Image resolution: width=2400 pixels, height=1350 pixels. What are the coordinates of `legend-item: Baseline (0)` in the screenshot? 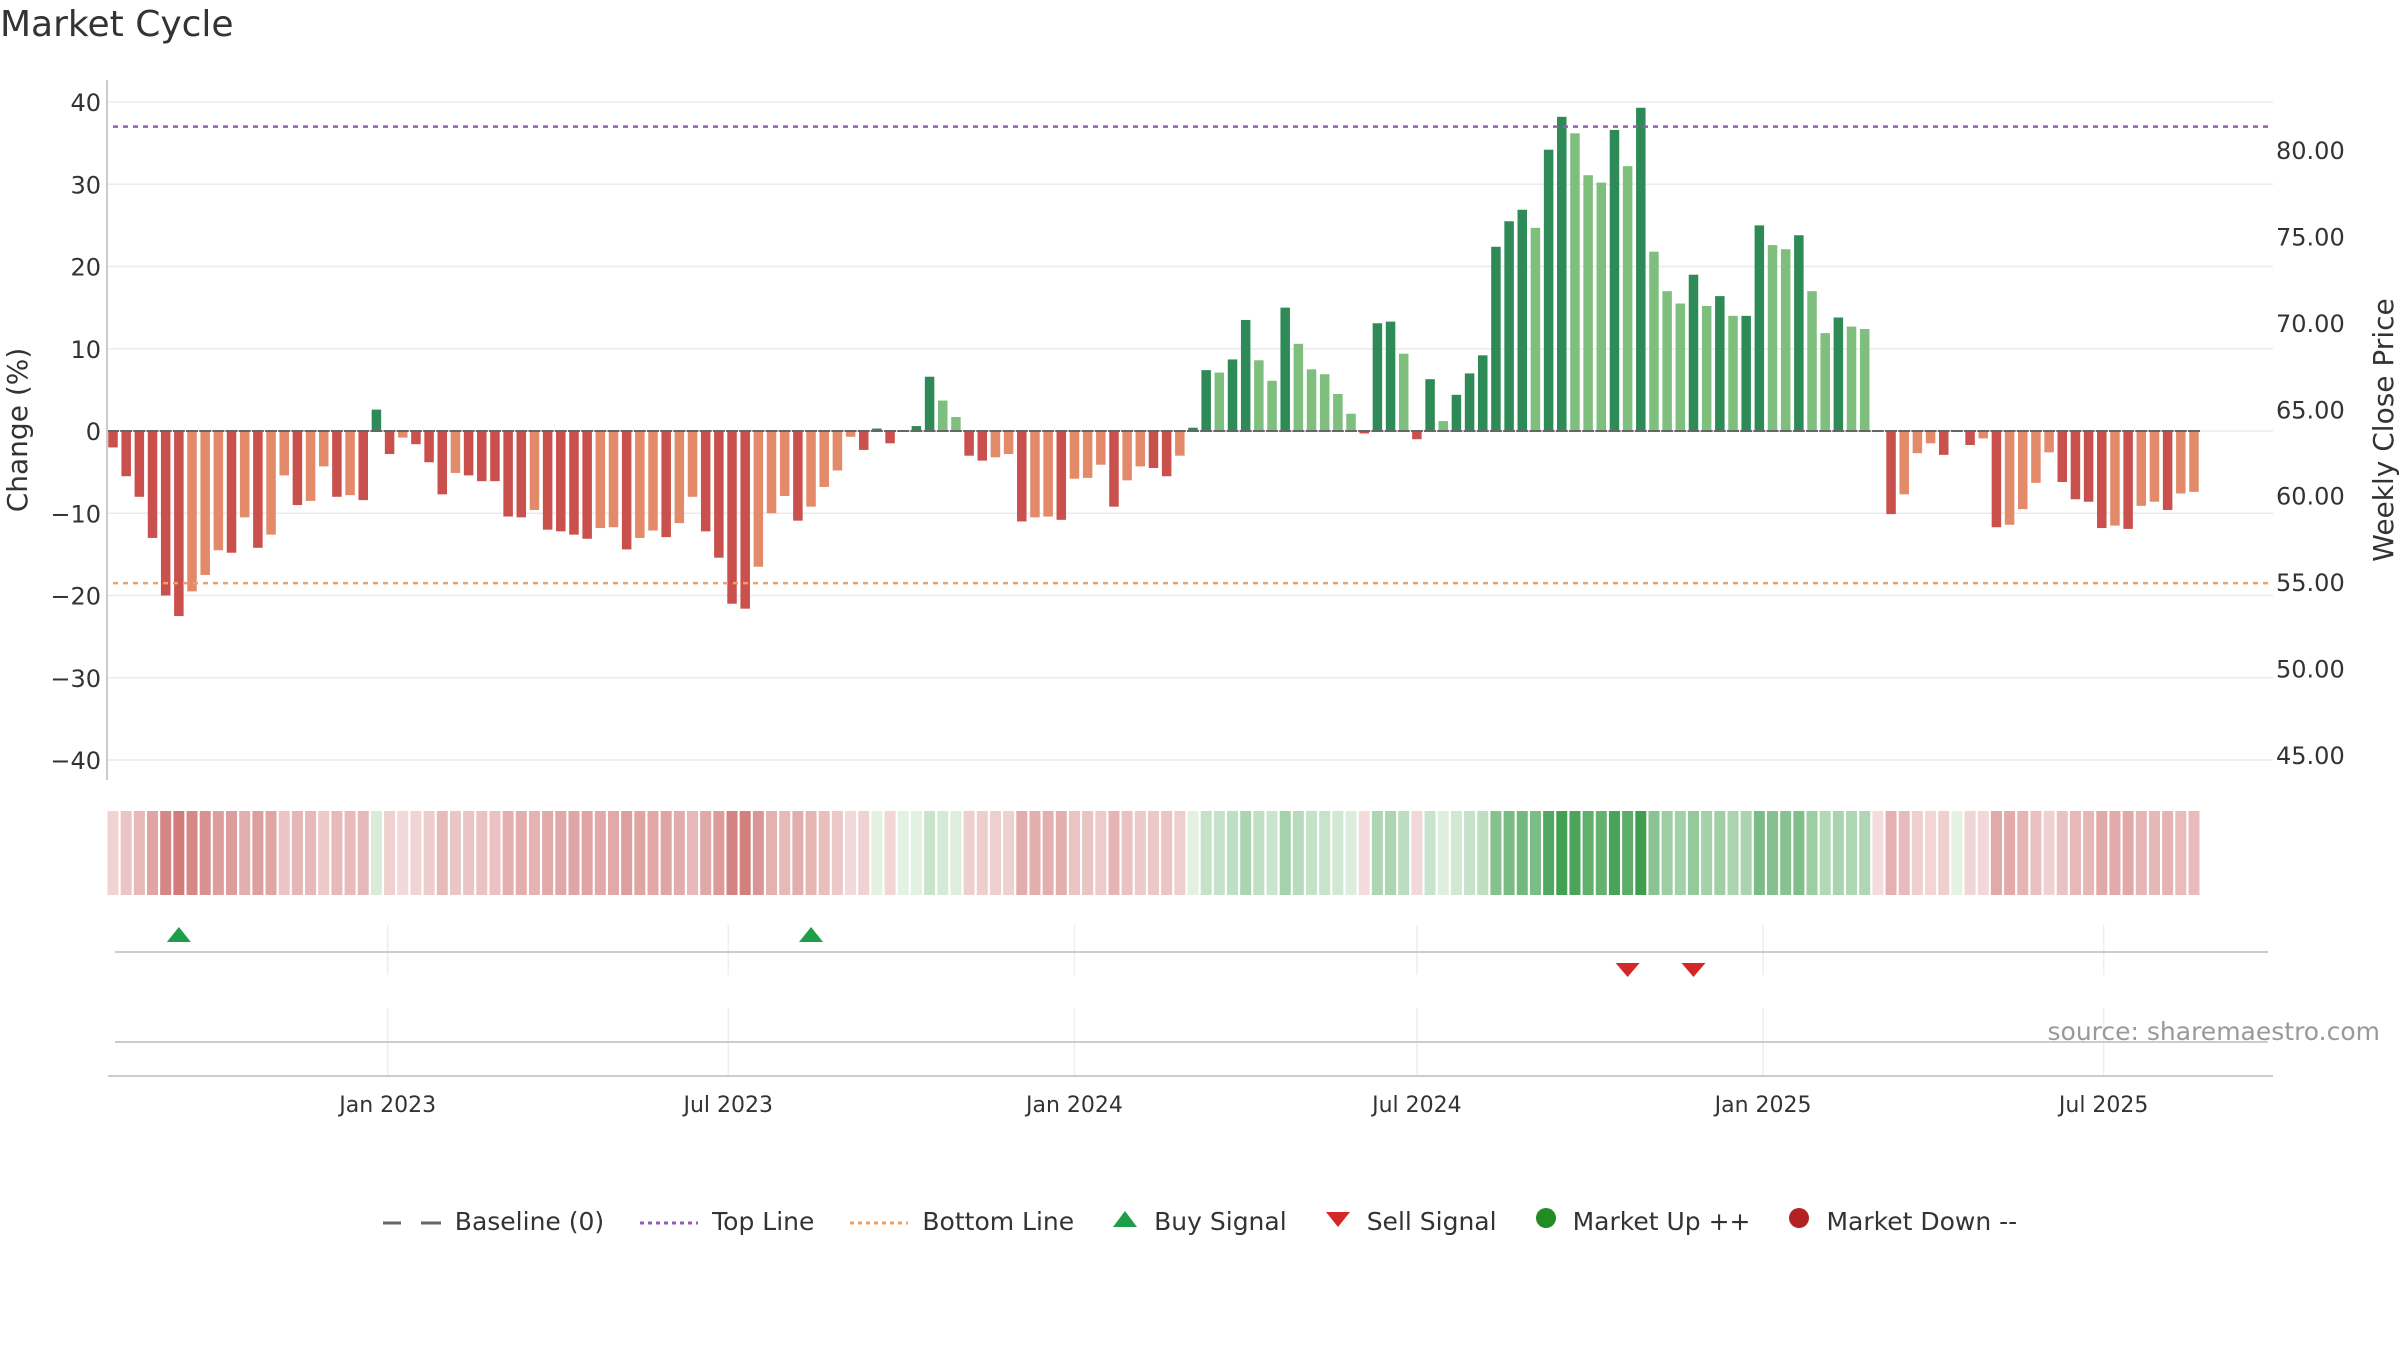 It's located at (493, 1221).